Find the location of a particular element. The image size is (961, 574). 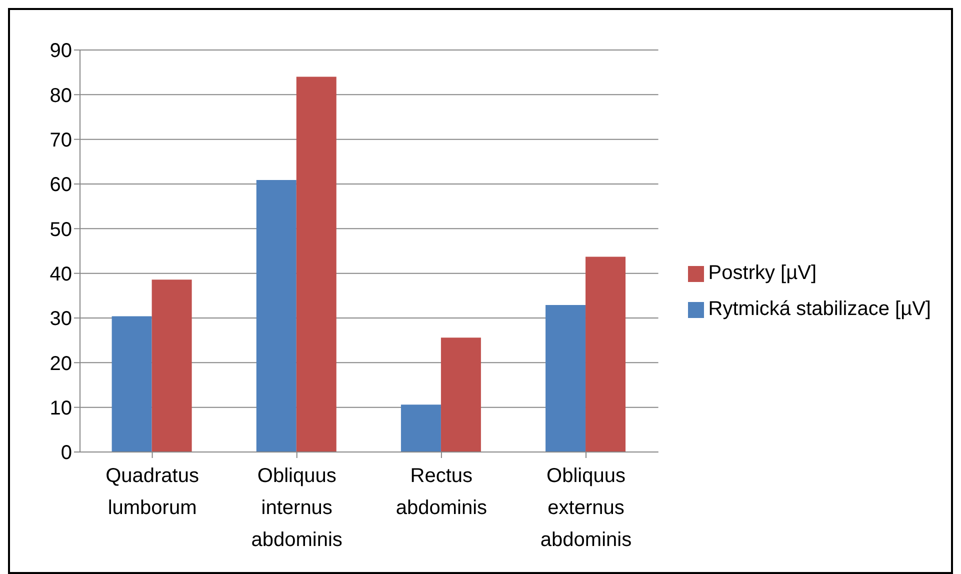

y-tick-label: 10 is located at coordinates (61, 408).